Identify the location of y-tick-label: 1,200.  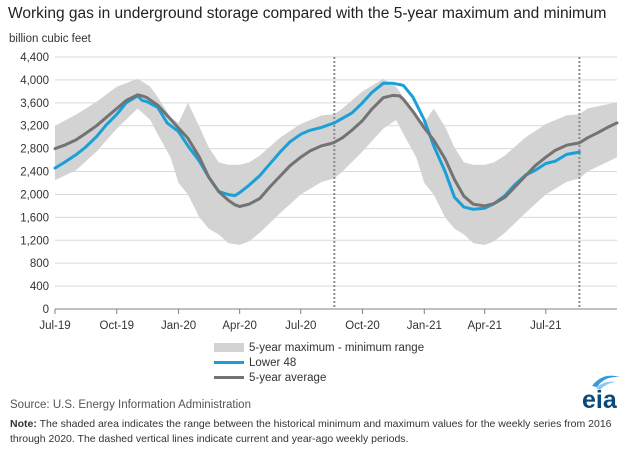
(34, 241).